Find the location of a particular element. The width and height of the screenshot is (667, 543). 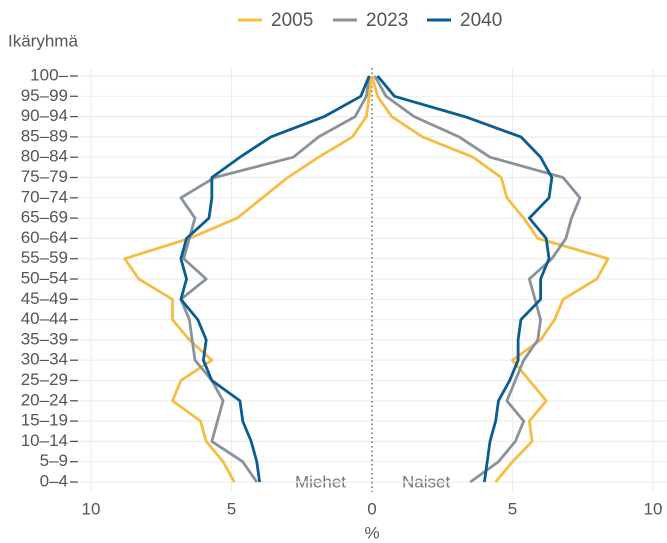

y-tick-label: 50–54 is located at coordinates (44, 277).